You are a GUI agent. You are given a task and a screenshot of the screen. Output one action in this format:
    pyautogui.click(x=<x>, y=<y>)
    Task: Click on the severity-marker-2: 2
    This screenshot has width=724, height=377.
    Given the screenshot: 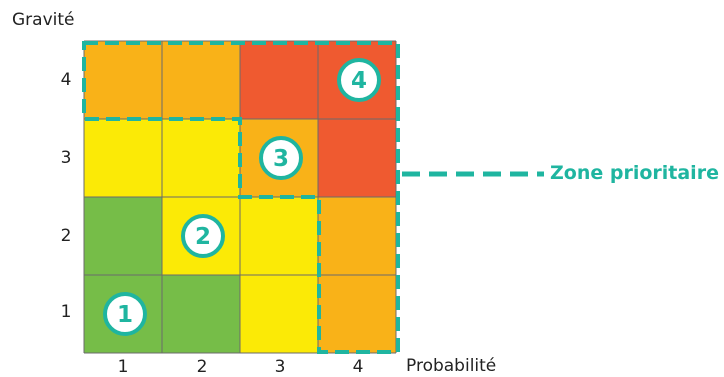 What is the action you would take?
    pyautogui.click(x=203, y=236)
    